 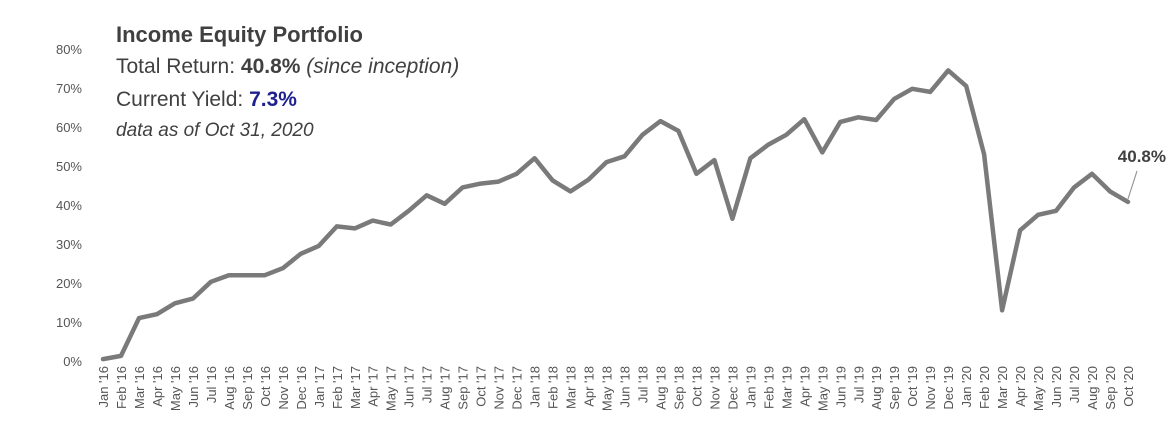 What do you see at coordinates (337, 387) in the screenshot?
I see `x-tick-label: Feb '17` at bounding box center [337, 387].